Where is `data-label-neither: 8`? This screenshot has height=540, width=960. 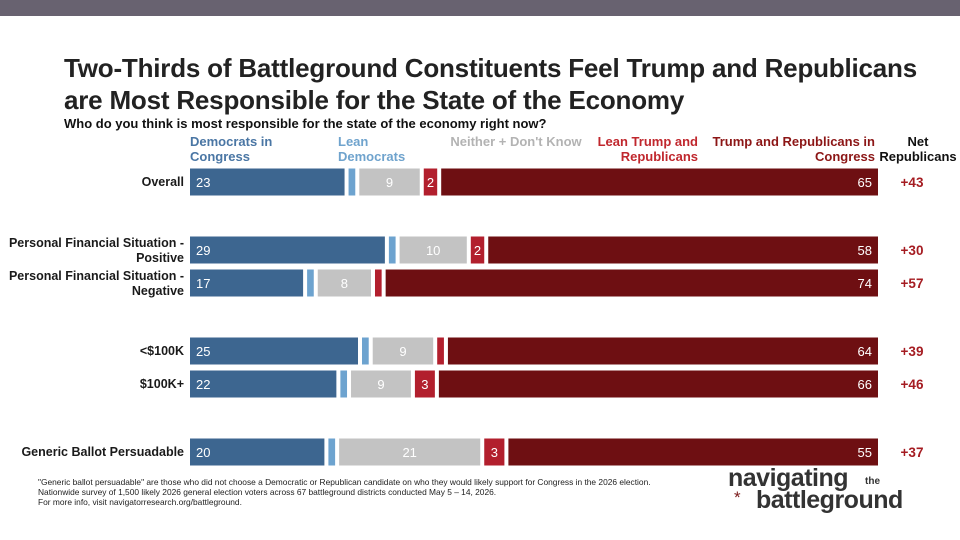 data-label-neither: 8 is located at coordinates (344, 283).